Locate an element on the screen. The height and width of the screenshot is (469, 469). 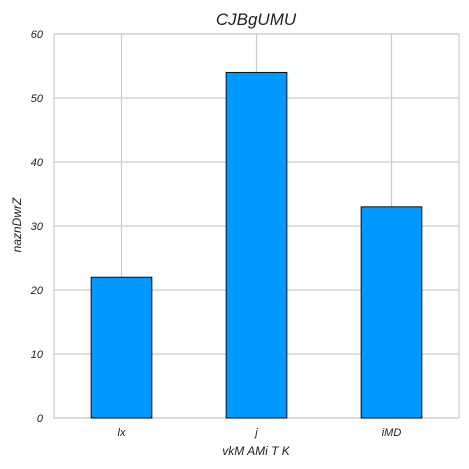
y-tick-label: 20 is located at coordinates (37, 291).